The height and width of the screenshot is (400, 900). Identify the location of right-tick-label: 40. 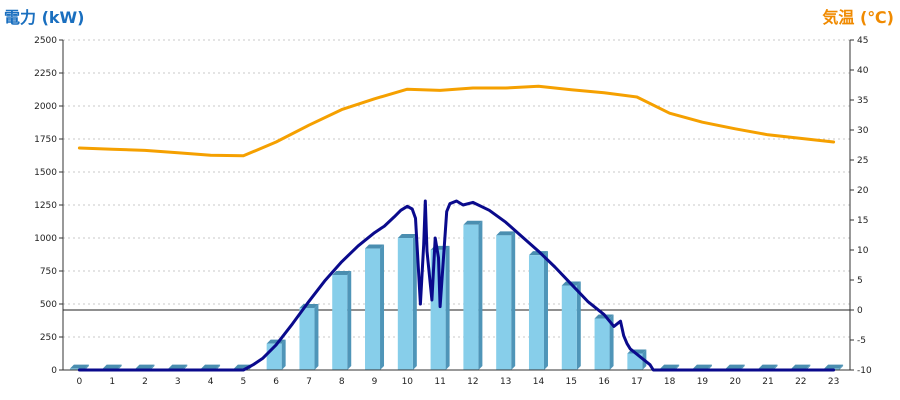
(863, 71).